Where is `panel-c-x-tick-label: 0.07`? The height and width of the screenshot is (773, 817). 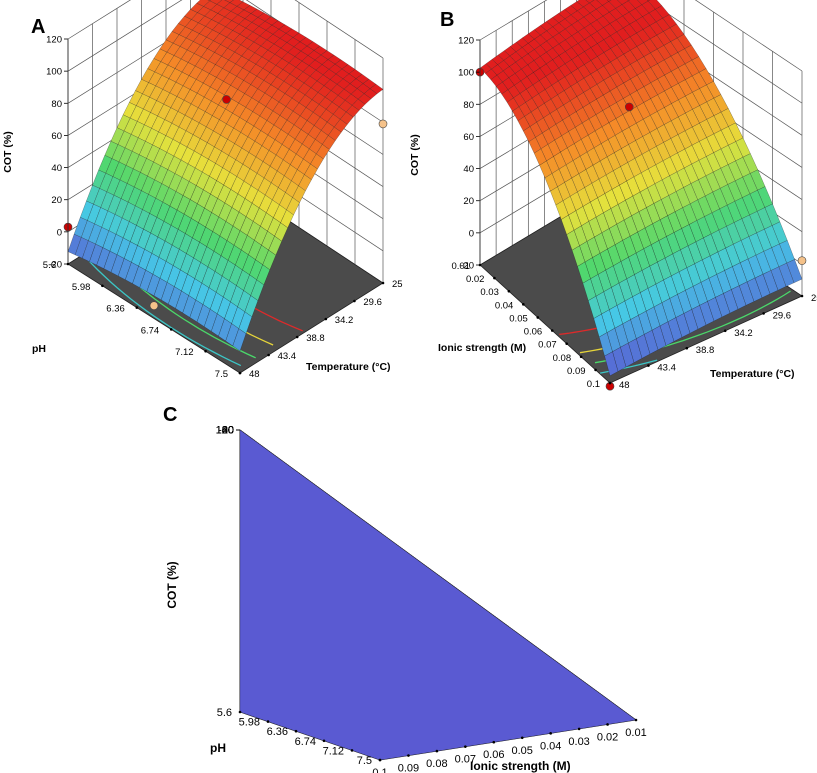
panel-c-x-tick-label: 0.07 is located at coordinates (465, 760).